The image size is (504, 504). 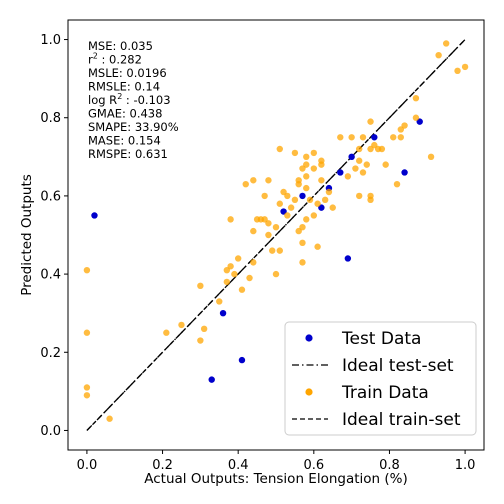 What do you see at coordinates (50, 431) in the screenshot?
I see `y-tick-label-0: 0.0` at bounding box center [50, 431].